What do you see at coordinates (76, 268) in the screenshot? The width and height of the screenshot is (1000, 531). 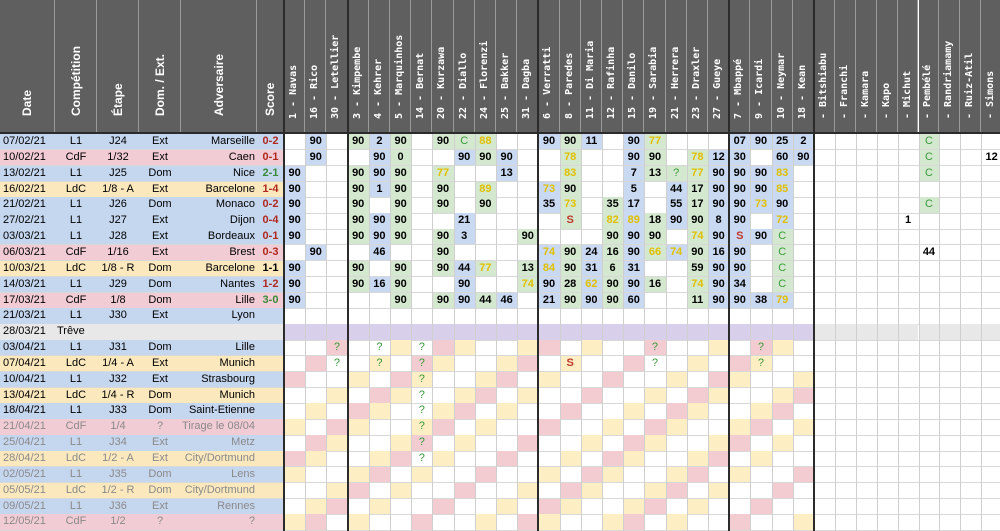 I see `match-competition: LdC` at bounding box center [76, 268].